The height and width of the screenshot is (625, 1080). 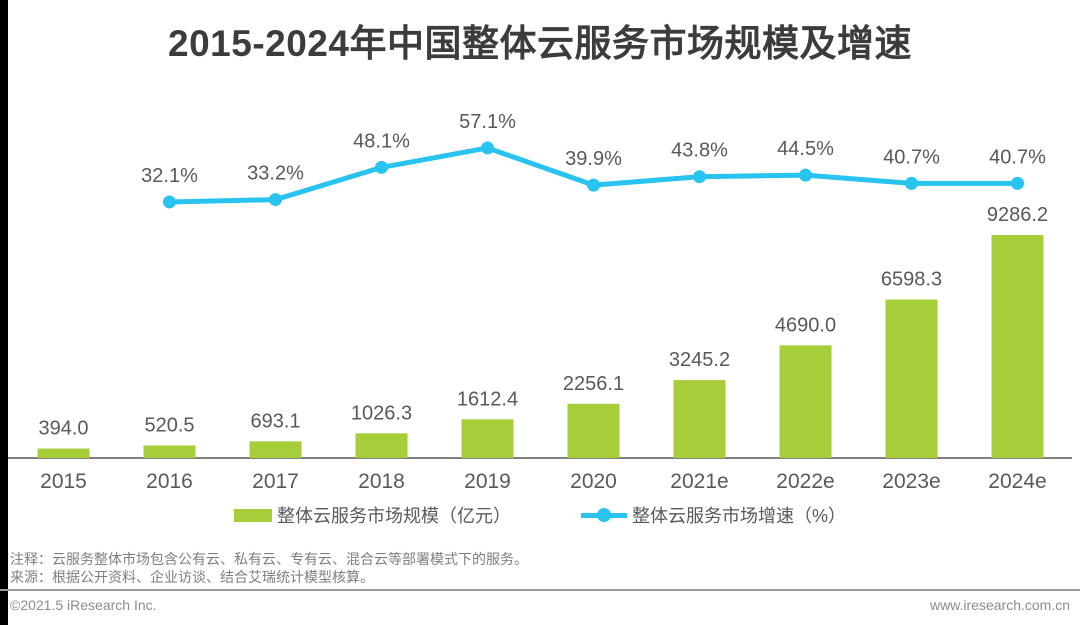 What do you see at coordinates (381, 413) in the screenshot?
I see `bar-value-label: 1026.3` at bounding box center [381, 413].